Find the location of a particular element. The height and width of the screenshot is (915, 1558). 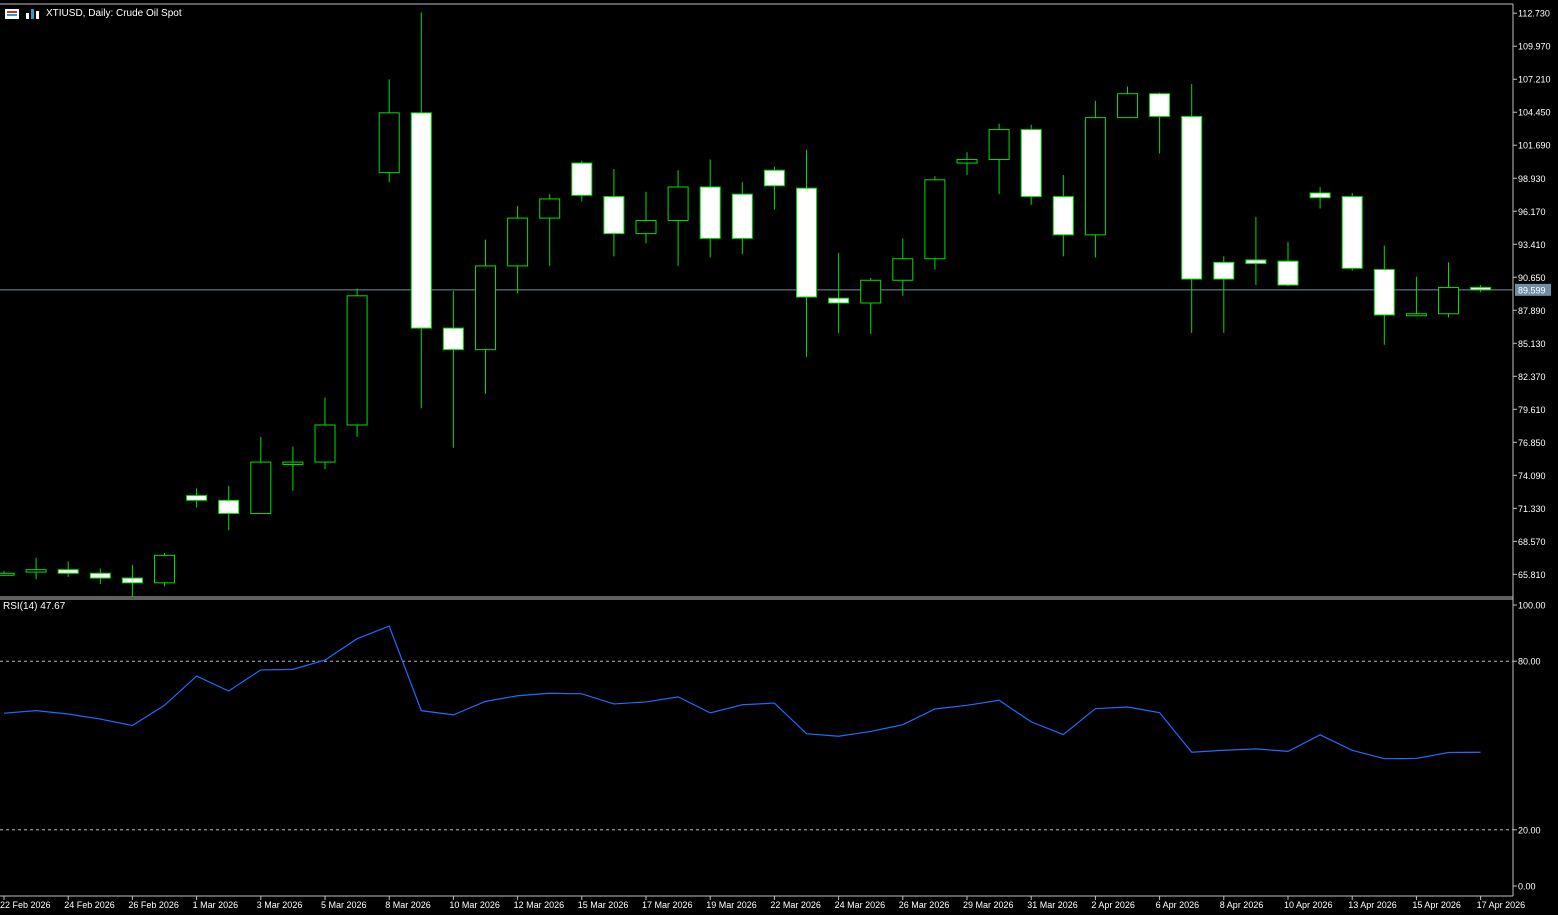

price-tick-label: 85.130 is located at coordinates (1532, 344).